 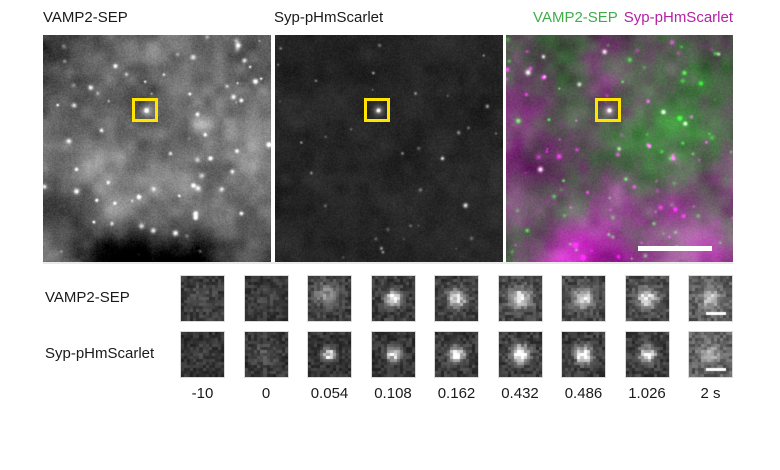 I want to click on montage-row-label-vamp2-sep: VAMP2-SEP, so click(x=87, y=297).